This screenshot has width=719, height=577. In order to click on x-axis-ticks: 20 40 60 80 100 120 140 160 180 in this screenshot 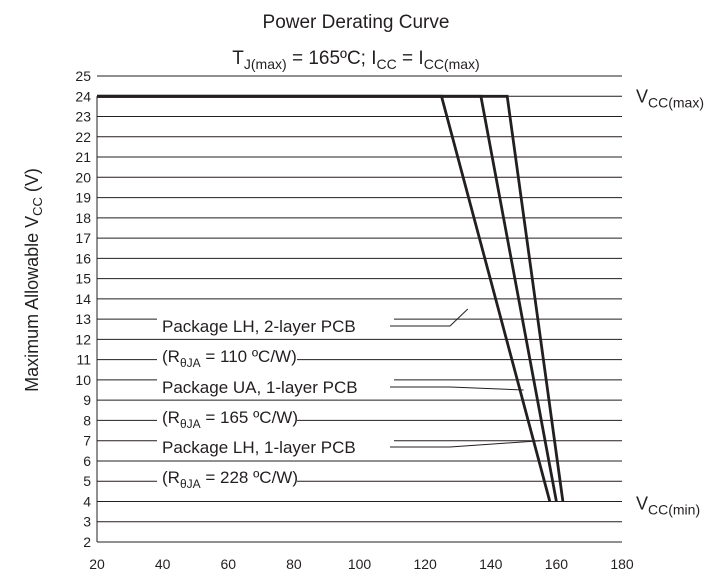, I will do `click(361, 564)`.